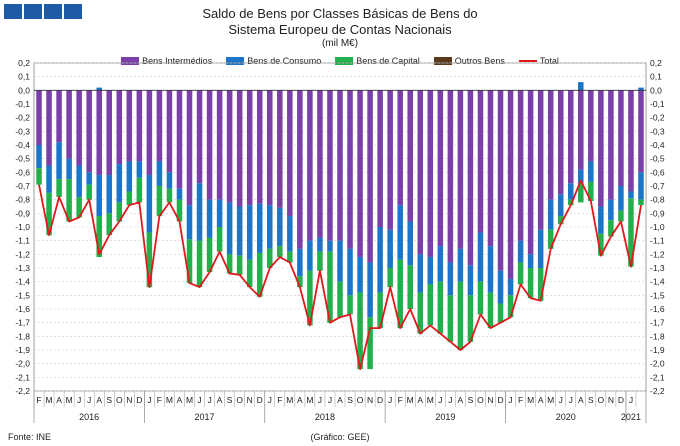 The image size is (680, 446). Describe the element at coordinates (445, 417) in the screenshot. I see `year-label: 2019` at that location.